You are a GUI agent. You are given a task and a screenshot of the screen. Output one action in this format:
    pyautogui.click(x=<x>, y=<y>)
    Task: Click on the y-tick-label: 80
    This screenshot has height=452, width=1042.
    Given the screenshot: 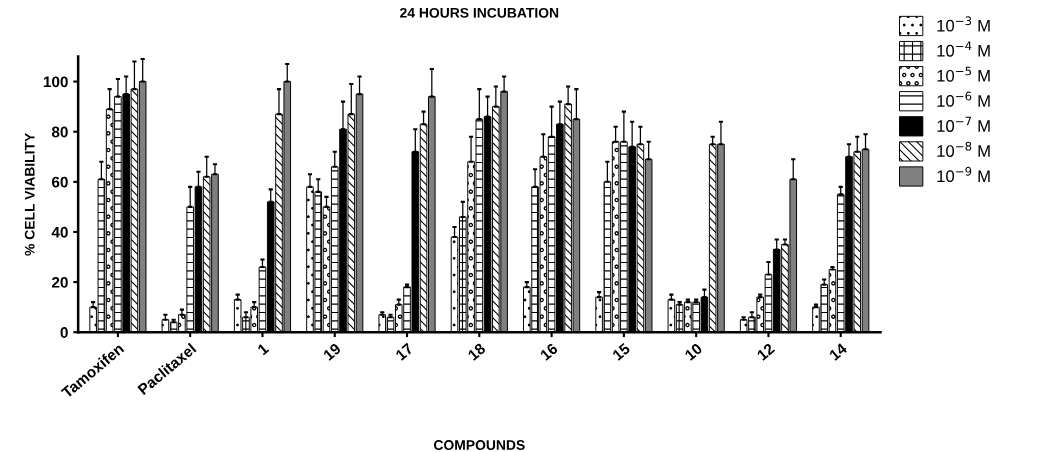 What is the action you would take?
    pyautogui.click(x=59, y=132)
    